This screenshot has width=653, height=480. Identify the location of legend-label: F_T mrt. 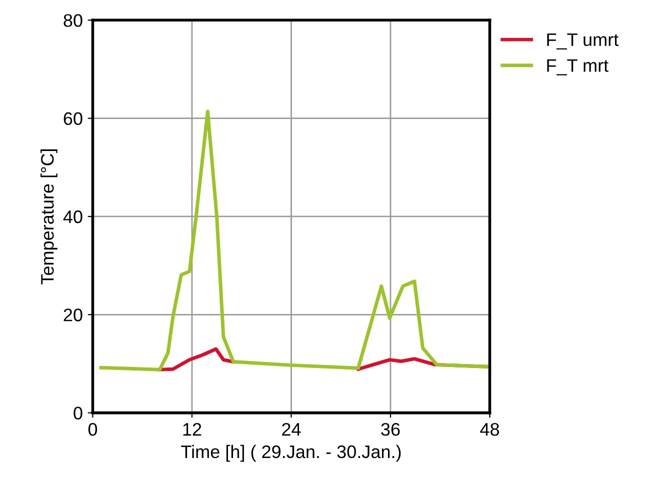
(577, 67).